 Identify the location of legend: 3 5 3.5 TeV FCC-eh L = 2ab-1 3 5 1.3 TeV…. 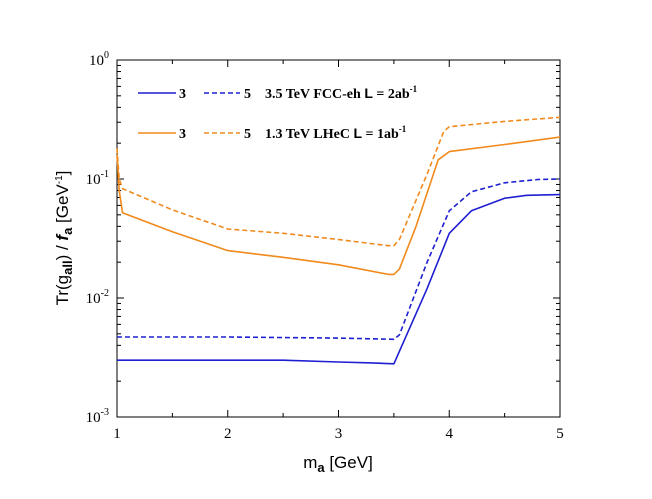
(278, 113).